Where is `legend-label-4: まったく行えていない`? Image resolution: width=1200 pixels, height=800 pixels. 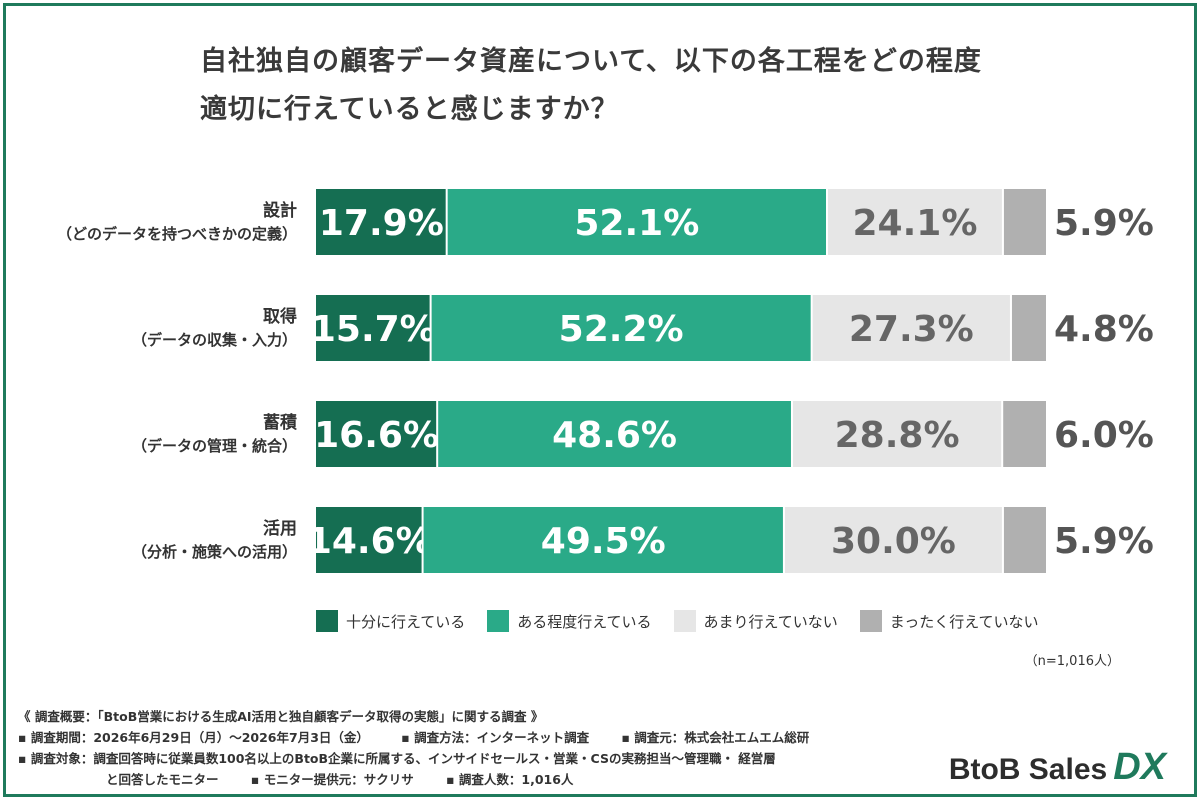 legend-label-4: まったく行えていない is located at coordinates (964, 621).